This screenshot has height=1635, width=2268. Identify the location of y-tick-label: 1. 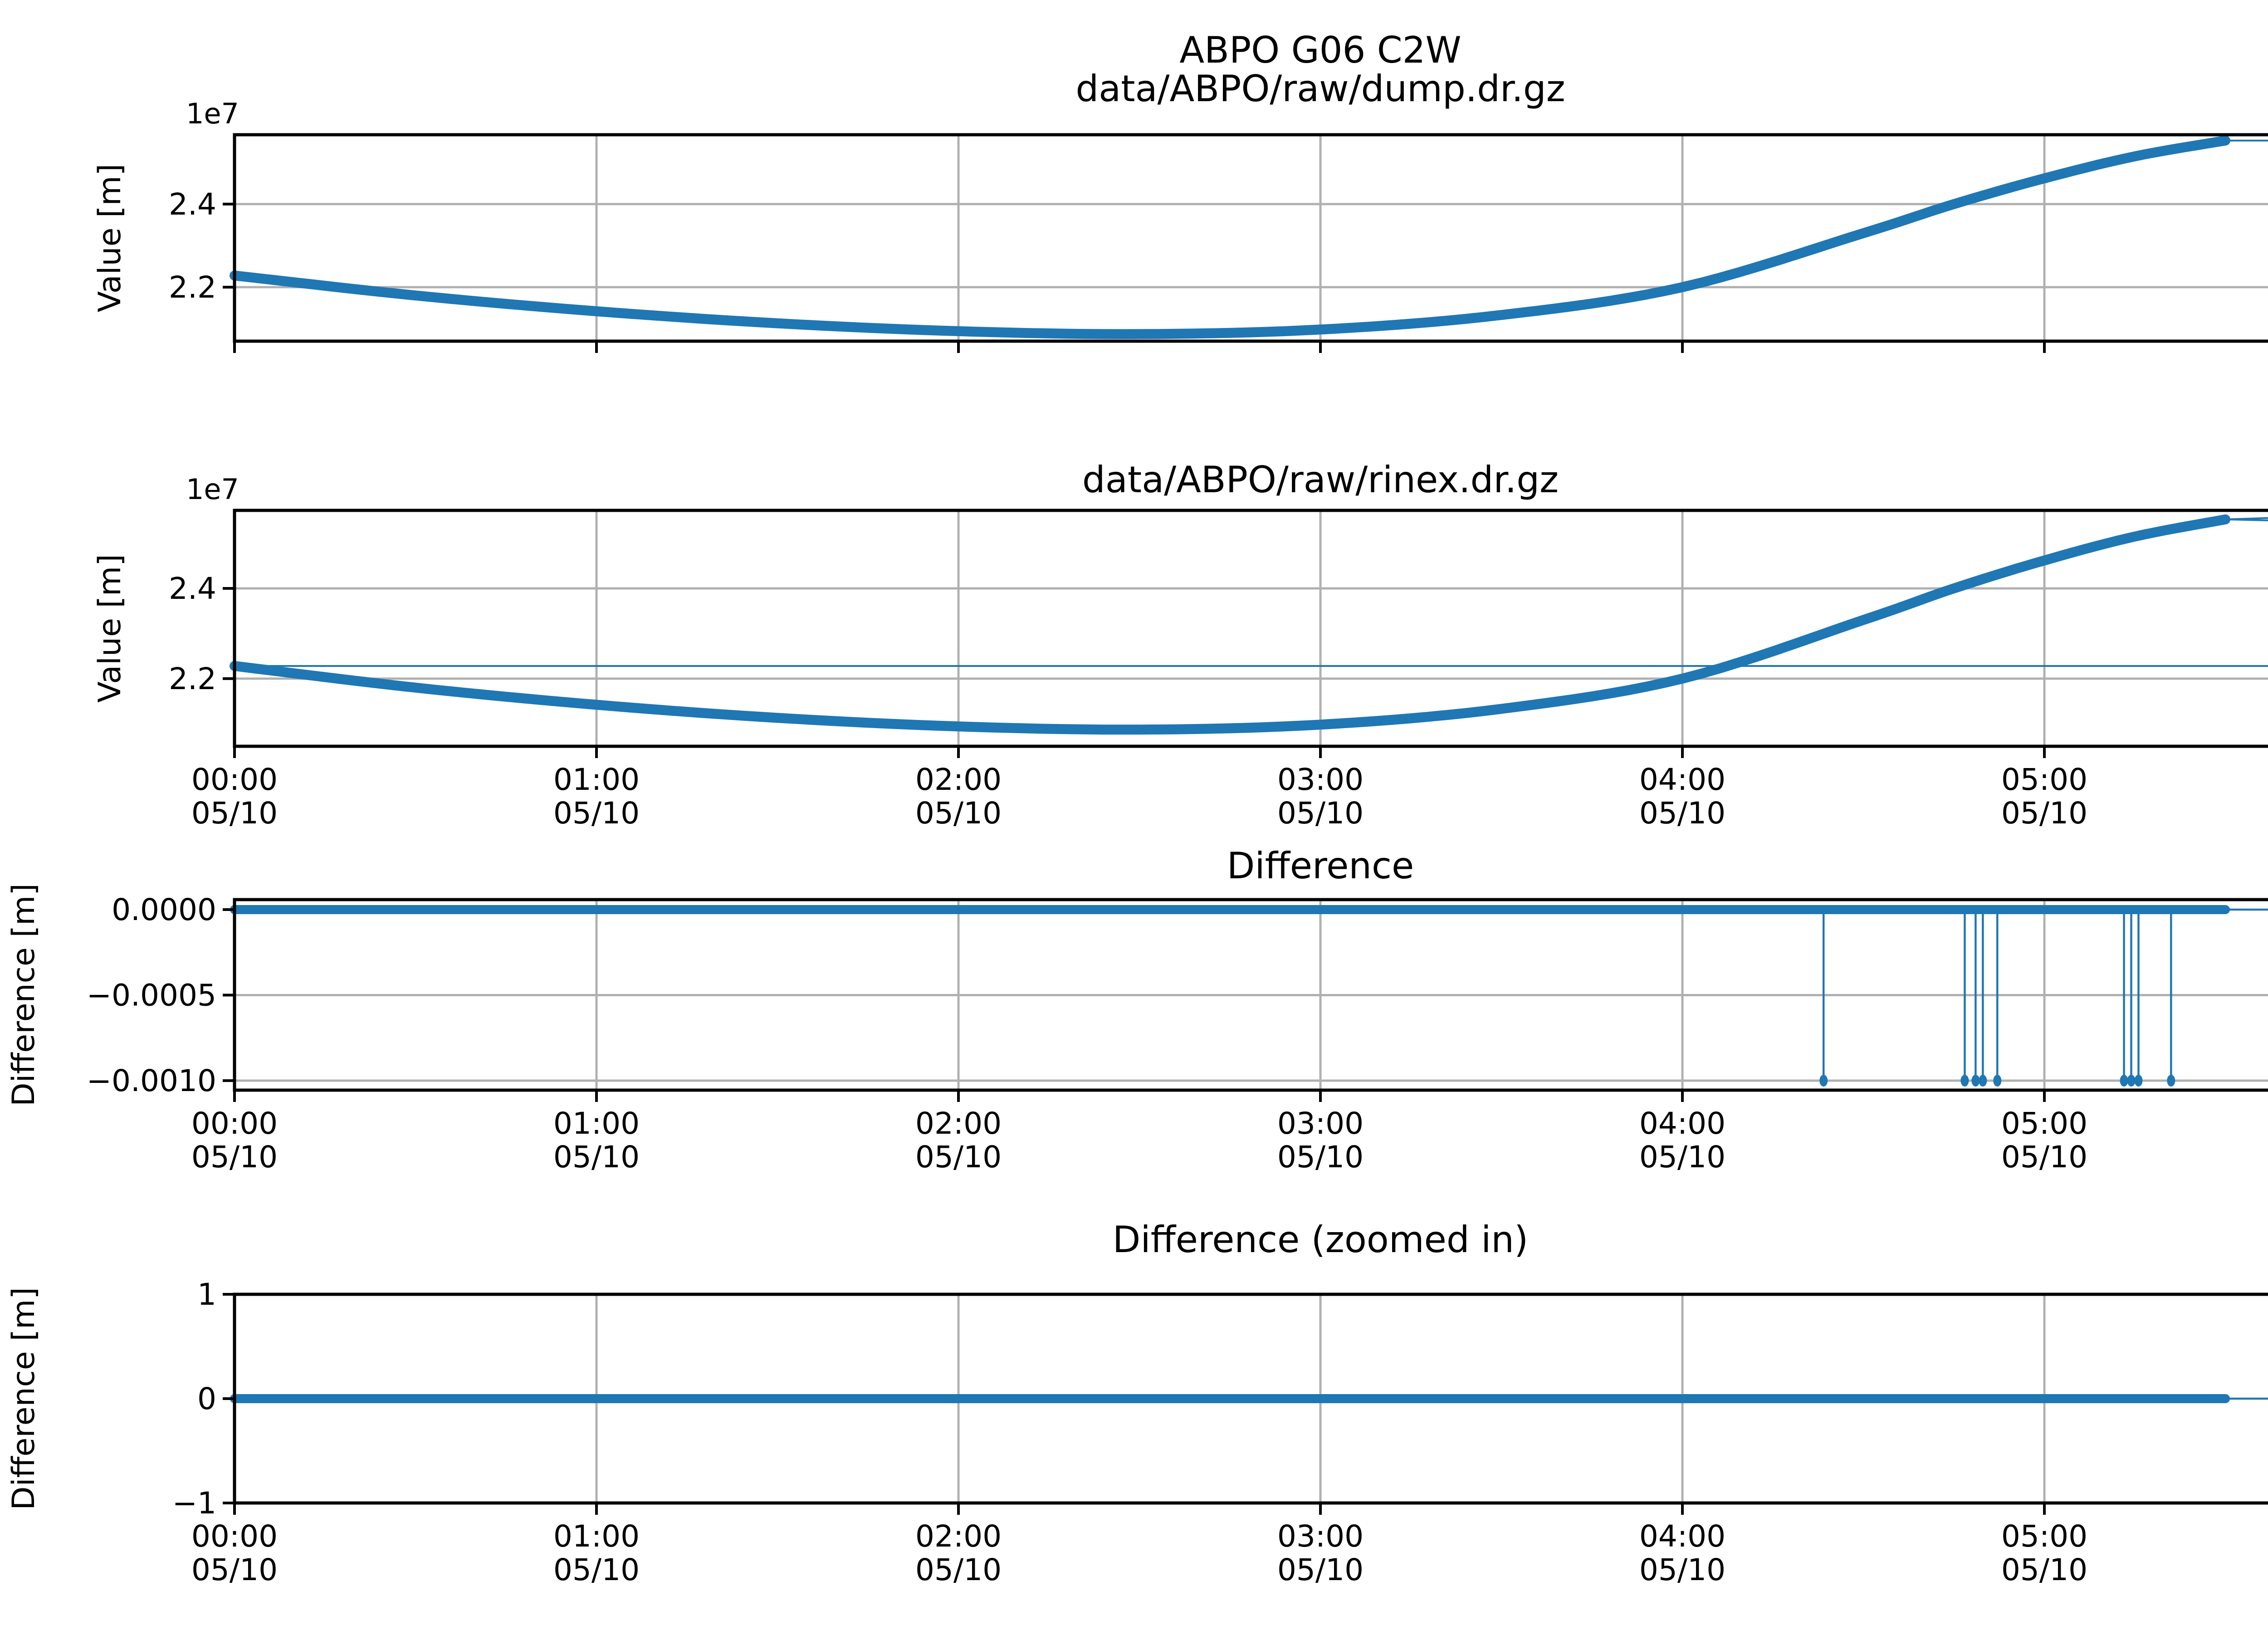
(206, 1294).